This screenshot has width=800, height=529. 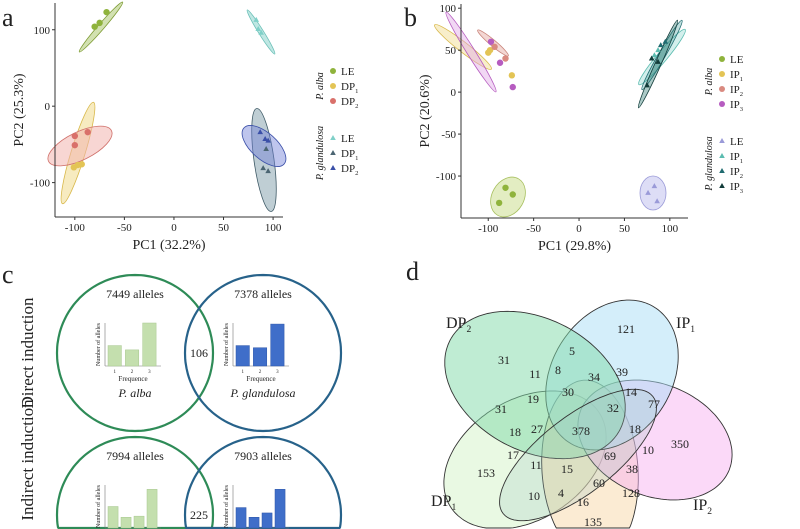 I want to click on venn-region-count: 121, so click(x=626, y=329).